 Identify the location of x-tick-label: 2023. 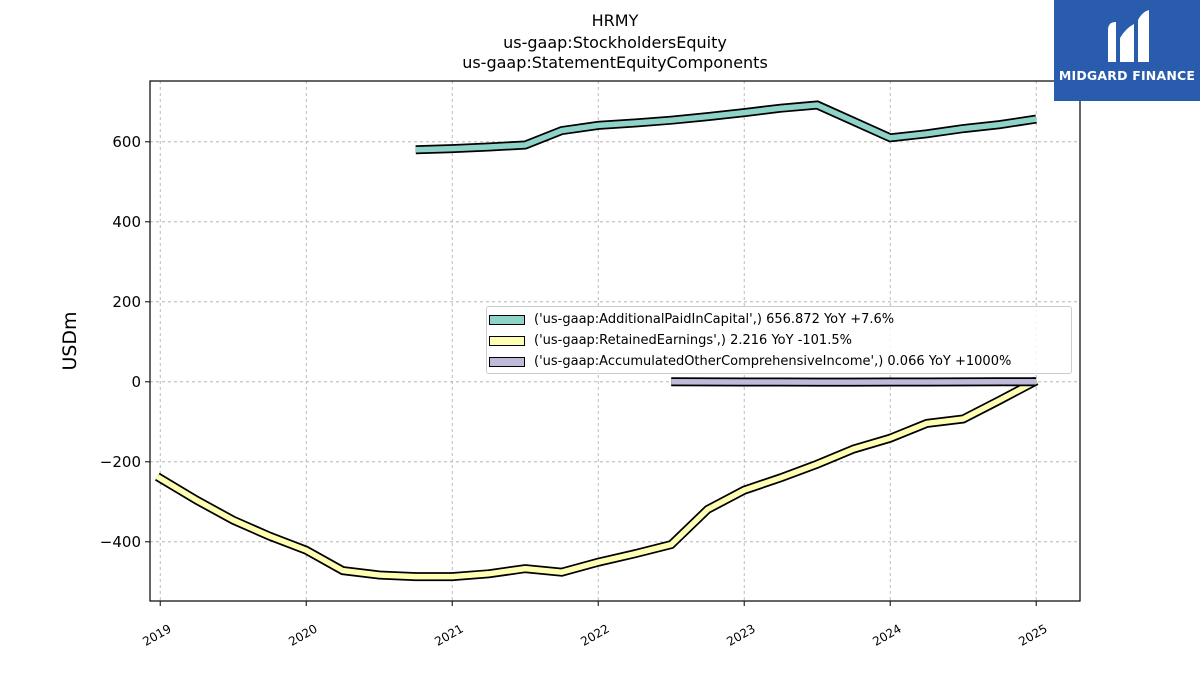
(740, 634).